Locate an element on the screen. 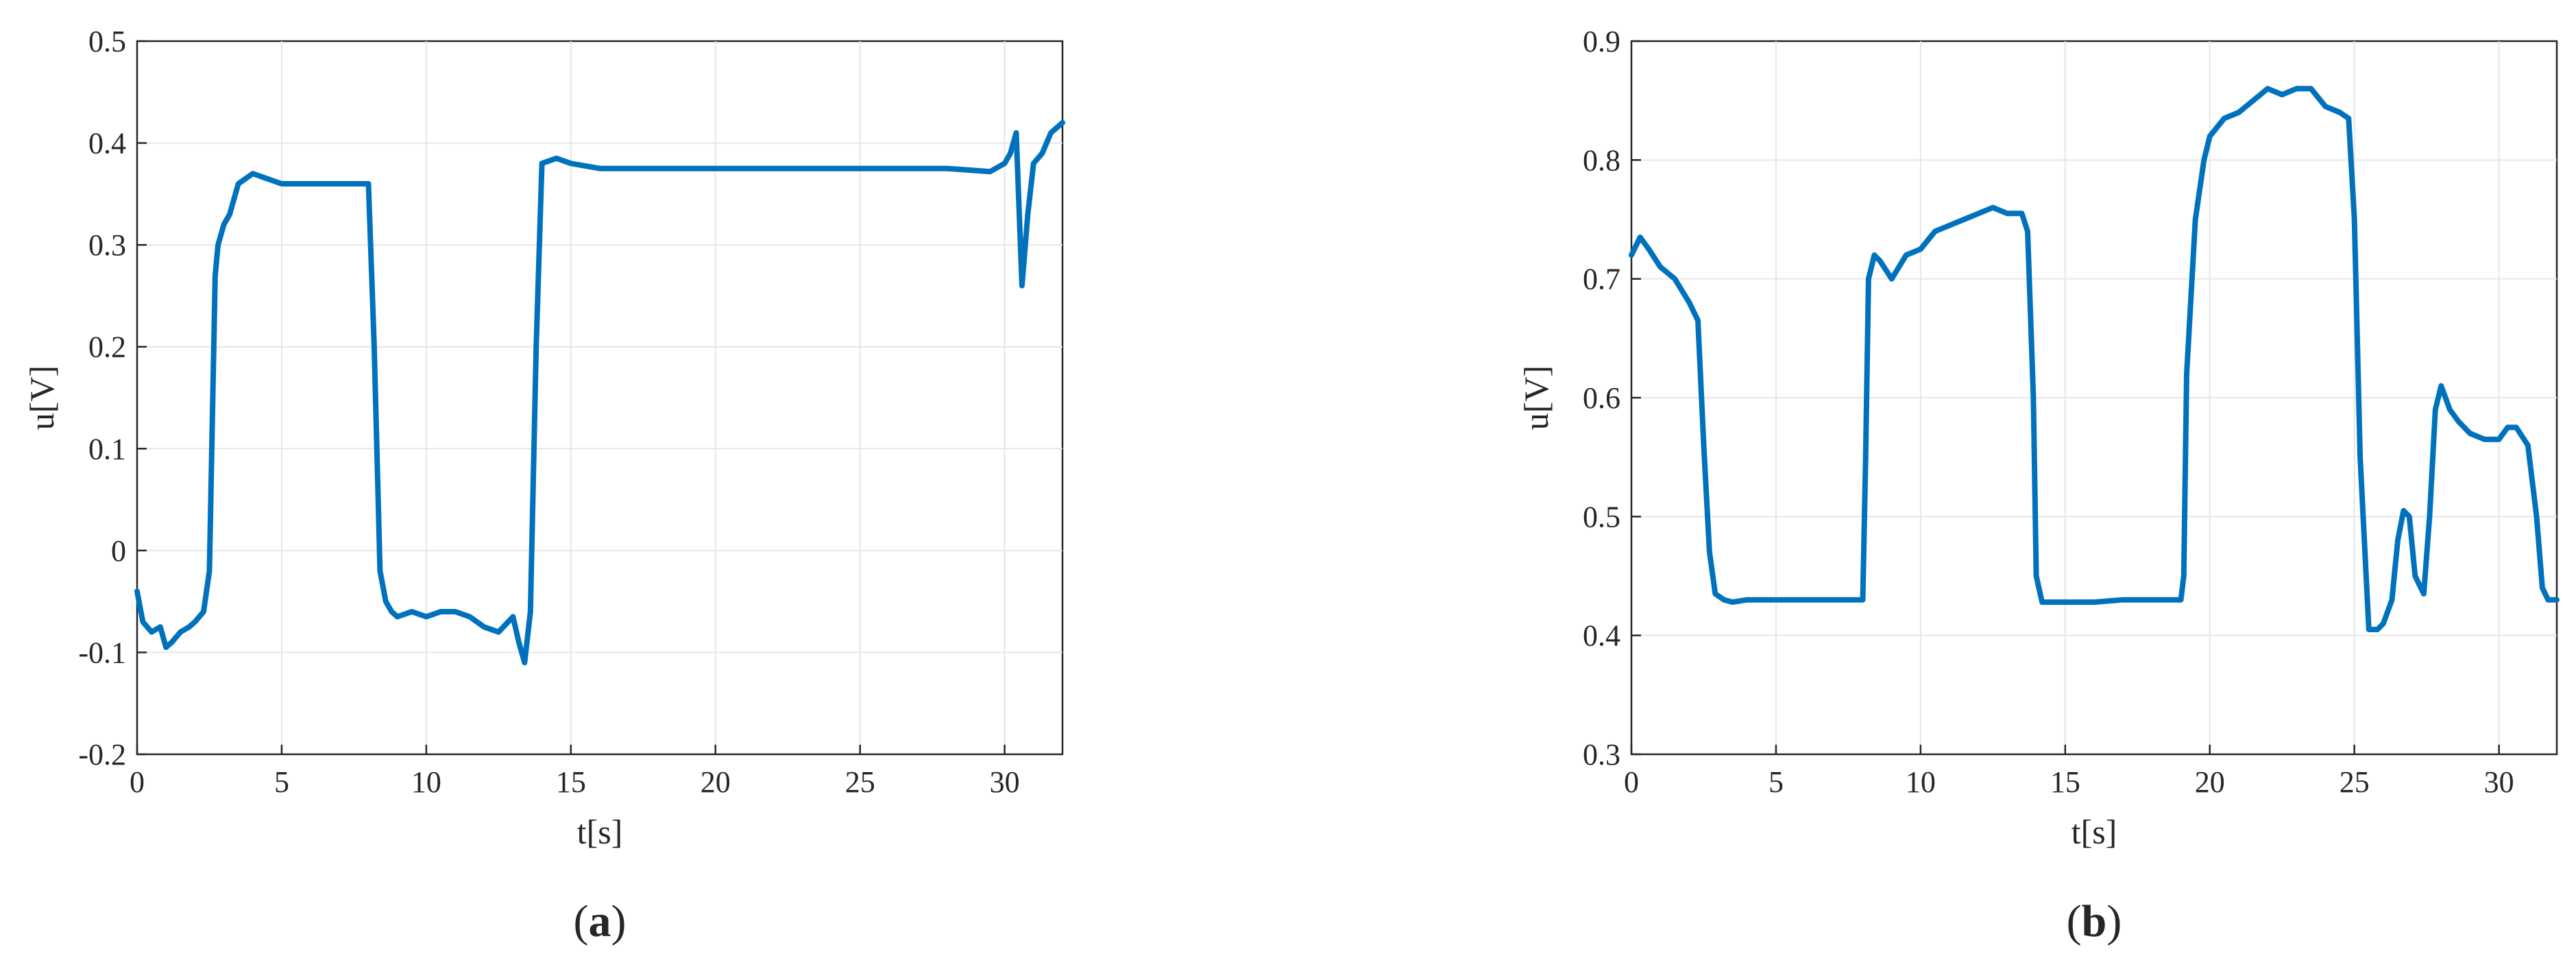  y-axis-label-b: u[V] is located at coordinates (1536, 397).